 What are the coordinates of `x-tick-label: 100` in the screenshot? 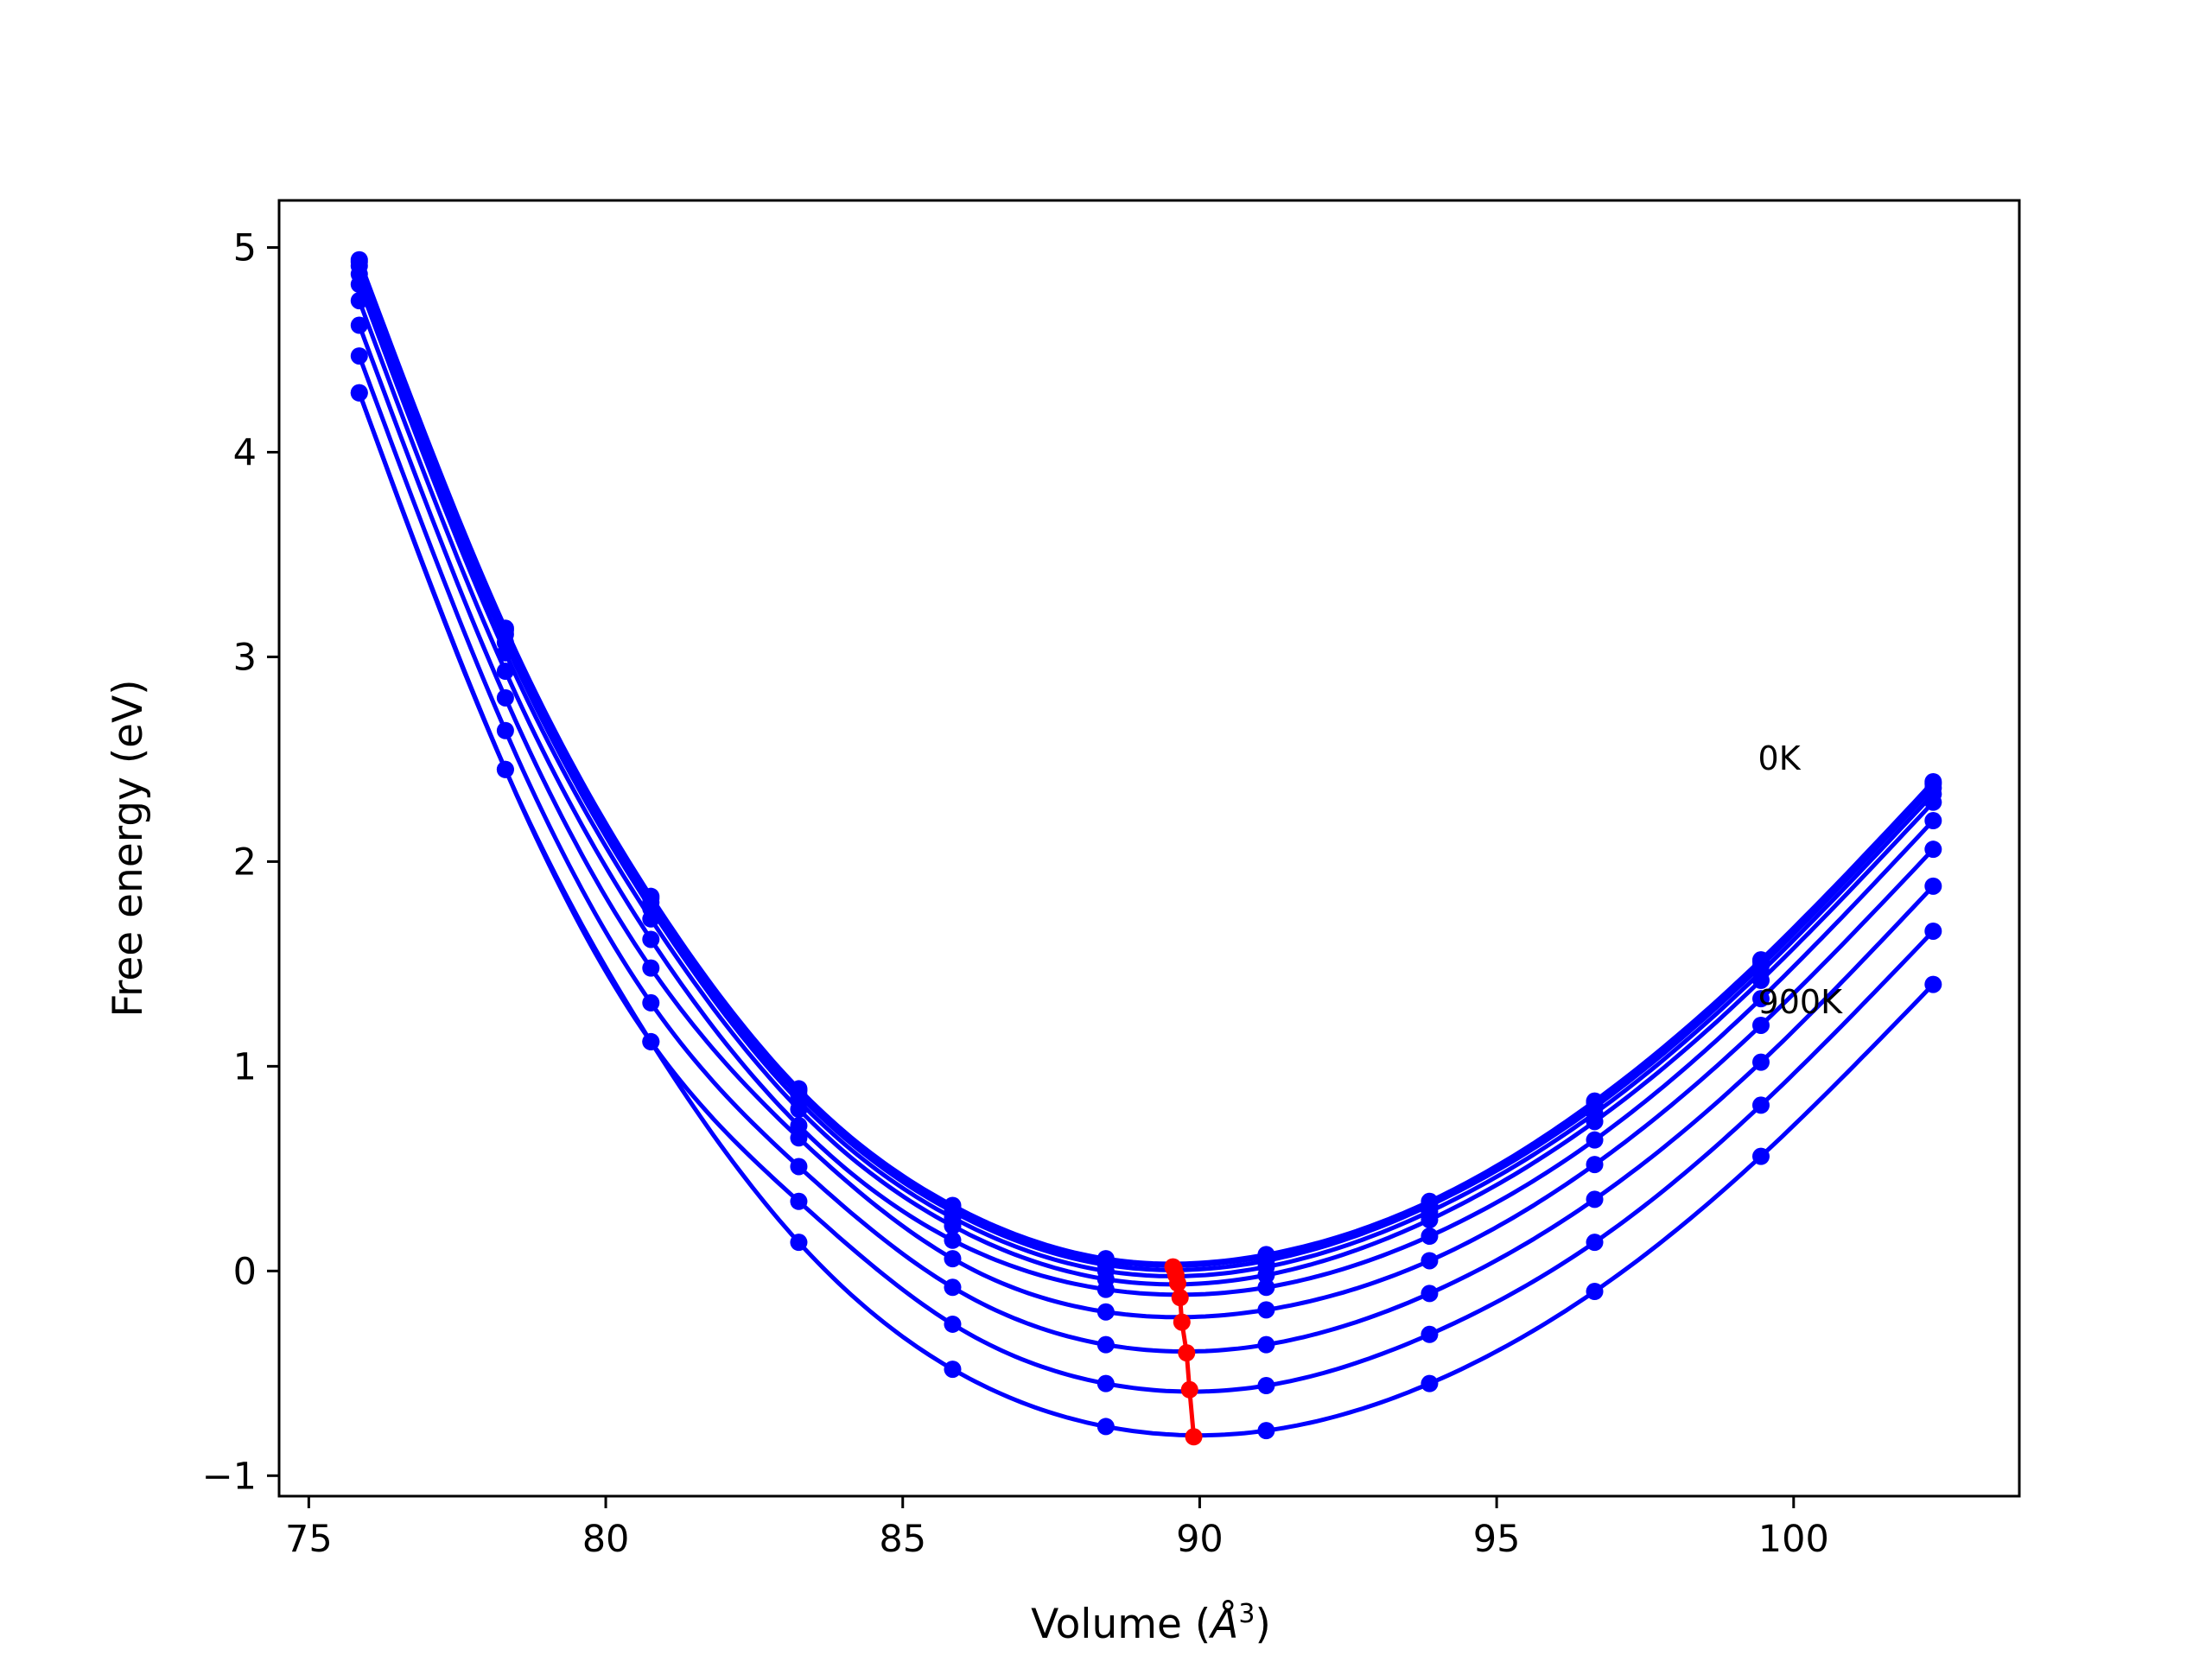 It's located at (1793, 1539).